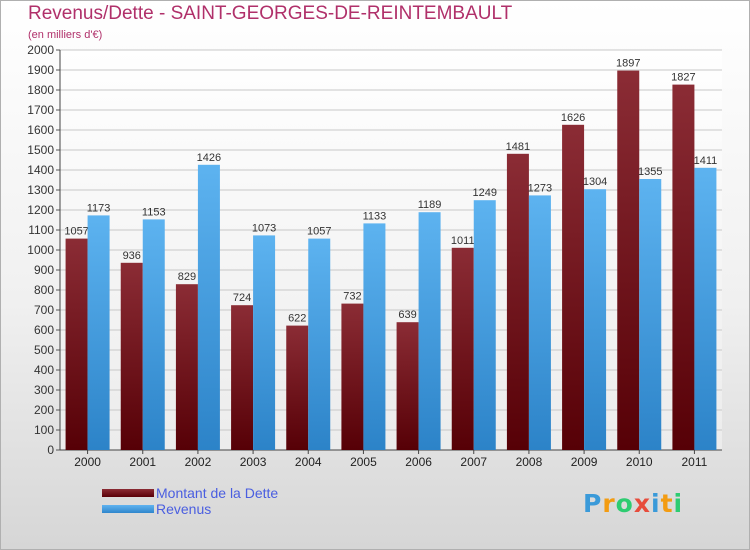 The height and width of the screenshot is (550, 750). Describe the element at coordinates (352, 297) in the screenshot. I see `data-label-debt: 732` at that location.